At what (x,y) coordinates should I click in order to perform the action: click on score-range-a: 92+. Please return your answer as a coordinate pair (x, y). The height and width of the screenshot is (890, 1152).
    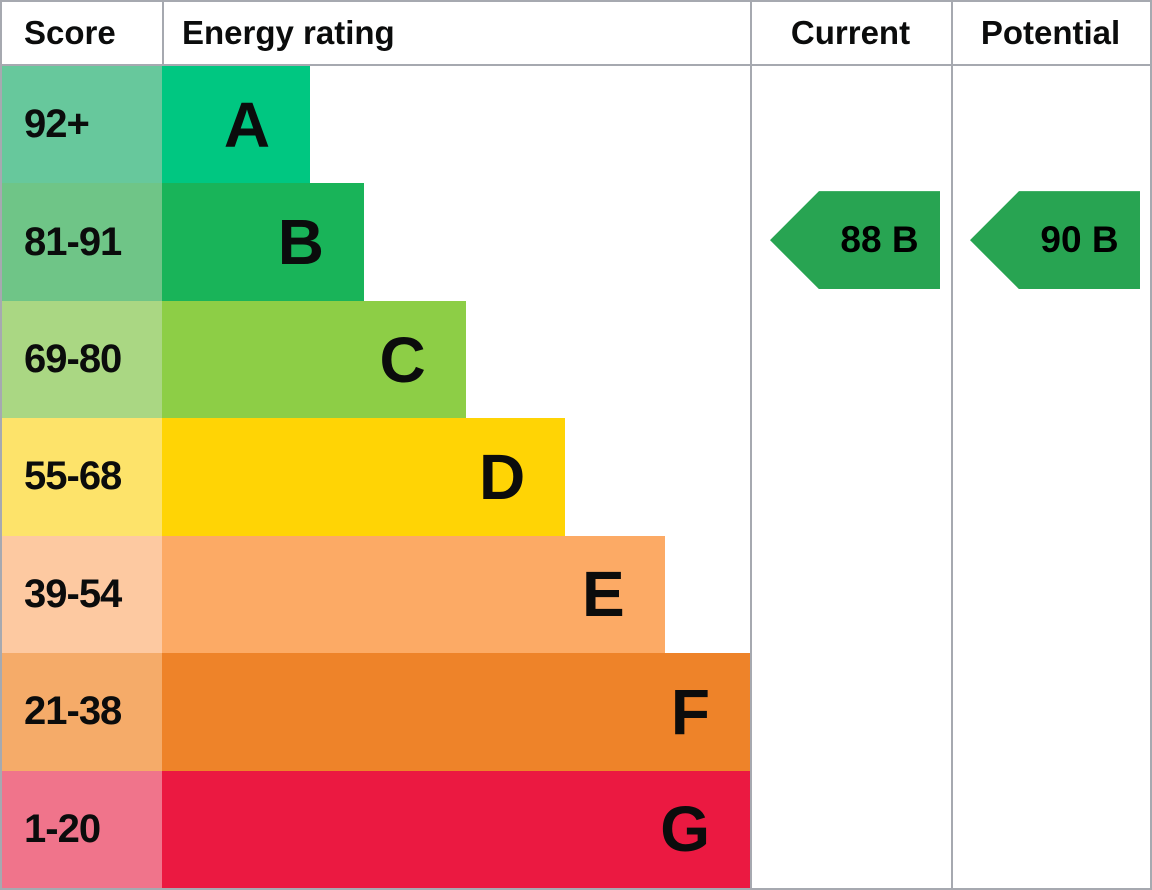
    Looking at the image, I should click on (82, 125).